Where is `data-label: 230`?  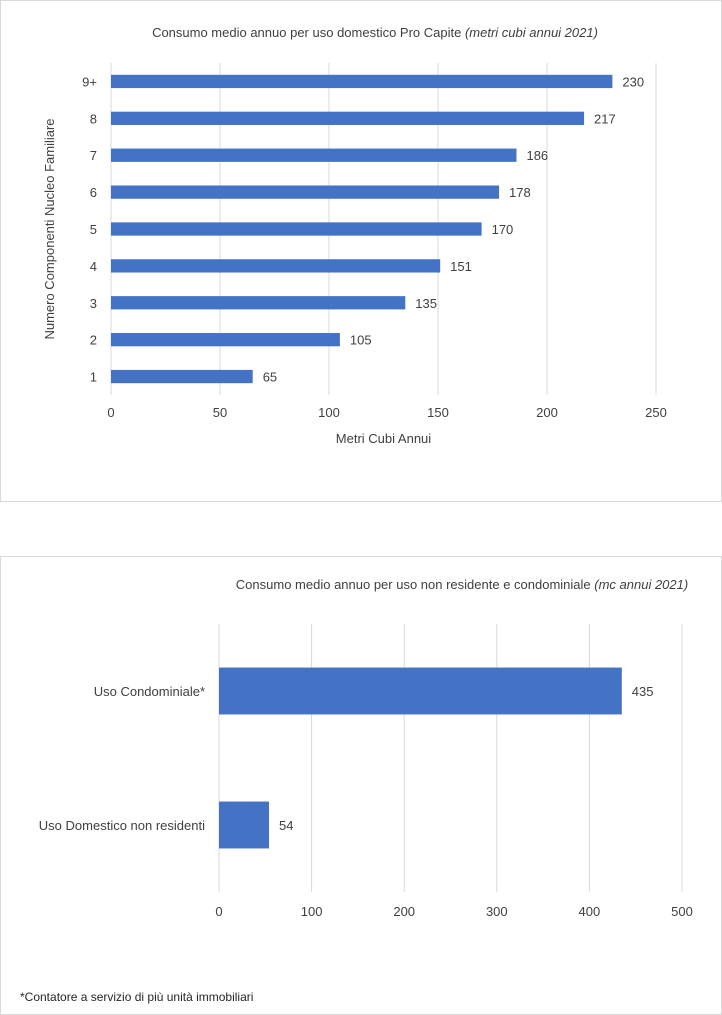
data-label: 230 is located at coordinates (633, 81).